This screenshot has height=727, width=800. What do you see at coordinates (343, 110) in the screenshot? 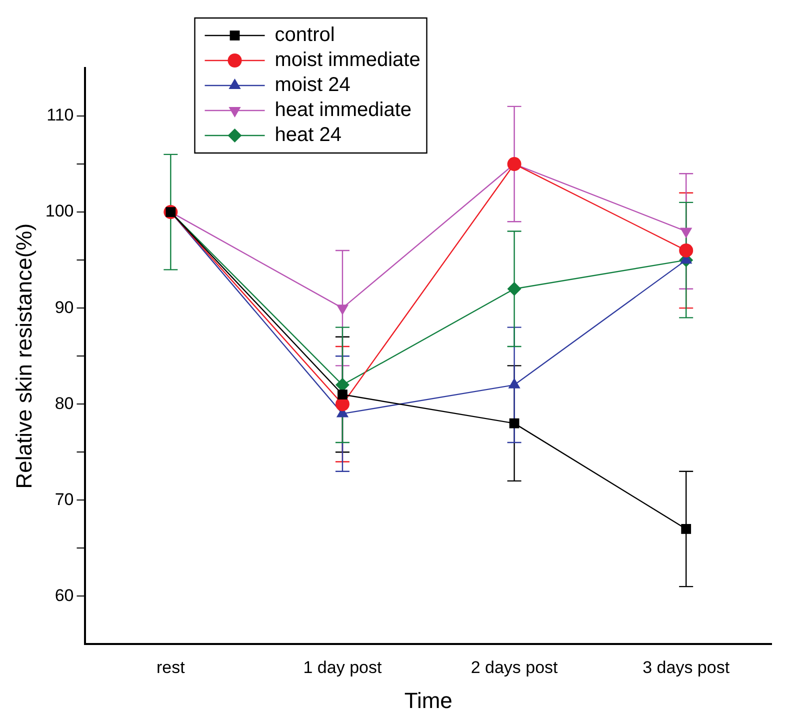
I see `legend-label: heat immediate` at bounding box center [343, 110].